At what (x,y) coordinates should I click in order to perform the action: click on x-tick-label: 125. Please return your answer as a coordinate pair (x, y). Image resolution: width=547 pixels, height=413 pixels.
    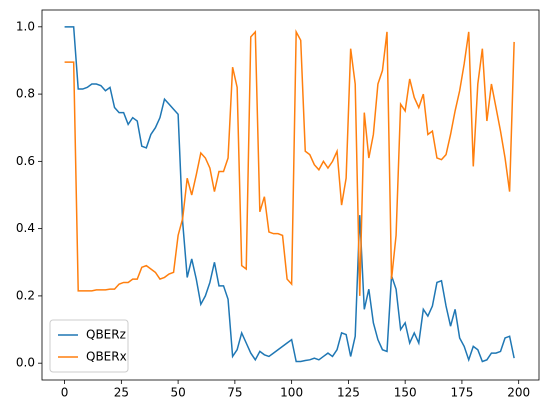
    Looking at the image, I should click on (348, 393).